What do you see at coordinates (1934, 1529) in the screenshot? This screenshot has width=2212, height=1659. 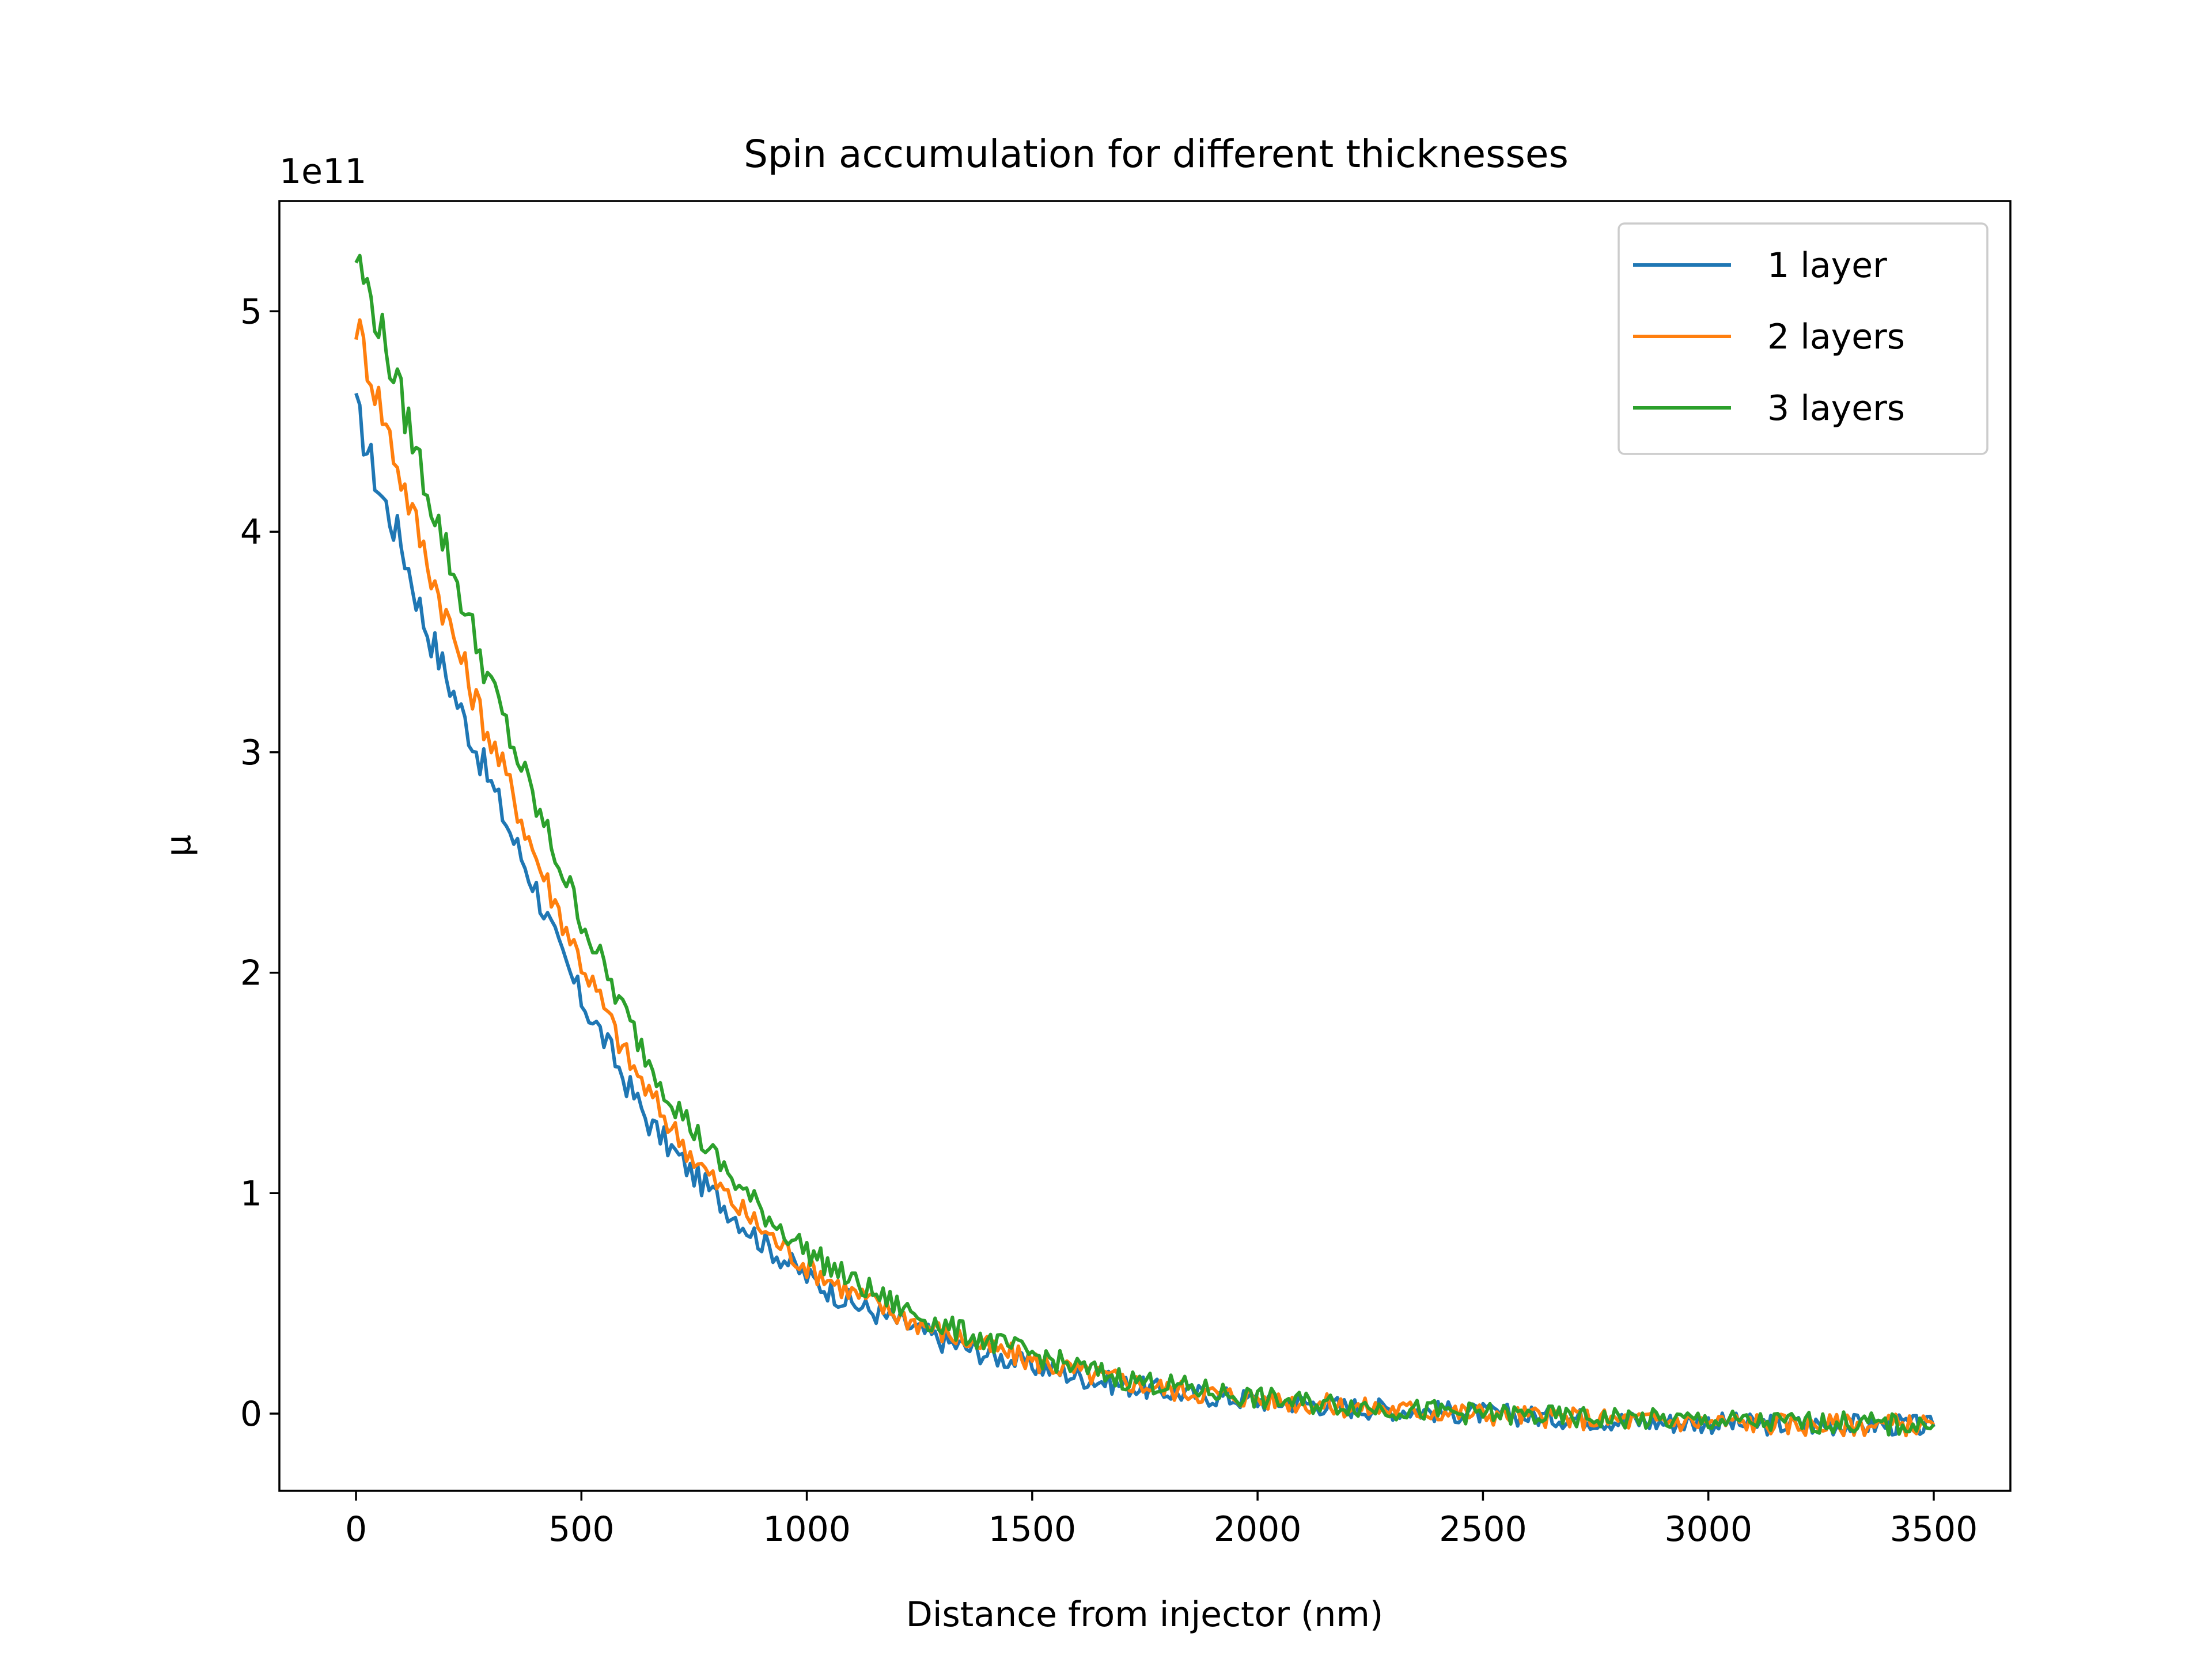 I see `x-tick-label: 3500` at bounding box center [1934, 1529].